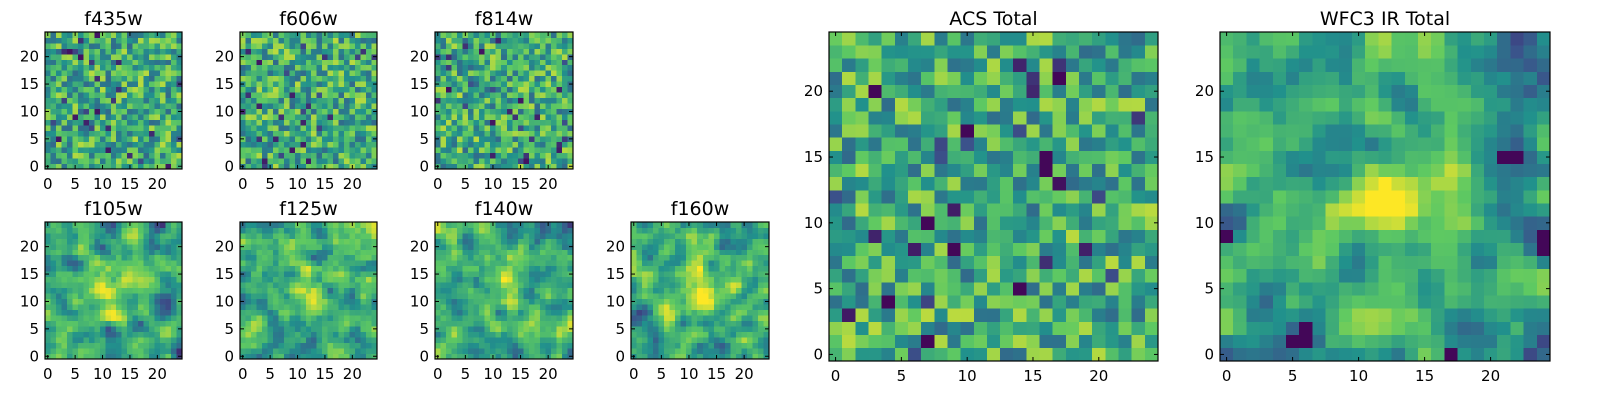 Image resolution: width=1600 pixels, height=400 pixels. I want to click on heatmap-cells, so click(309, 101).